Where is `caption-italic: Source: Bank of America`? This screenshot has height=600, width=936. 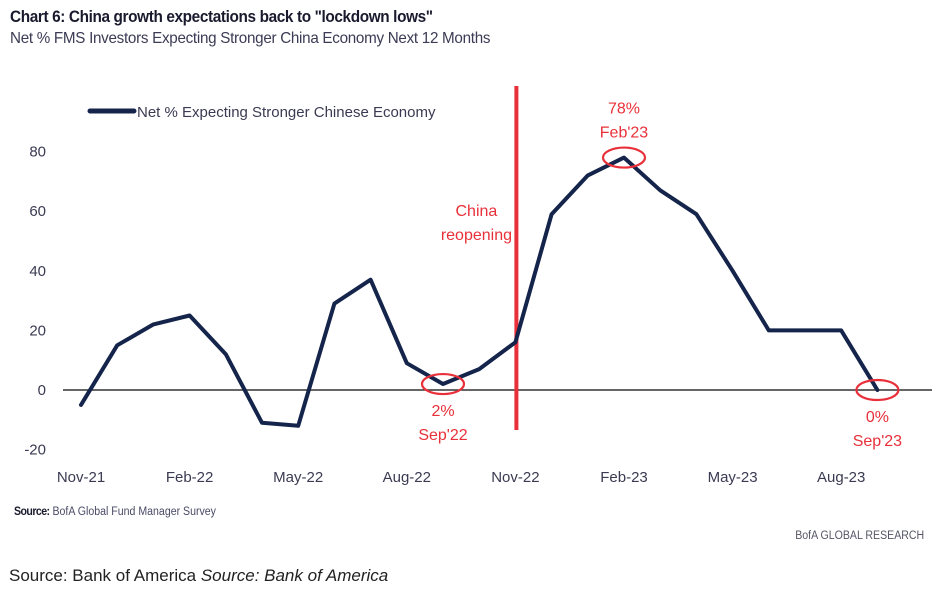 caption-italic: Source: Bank of America is located at coordinates (294, 575).